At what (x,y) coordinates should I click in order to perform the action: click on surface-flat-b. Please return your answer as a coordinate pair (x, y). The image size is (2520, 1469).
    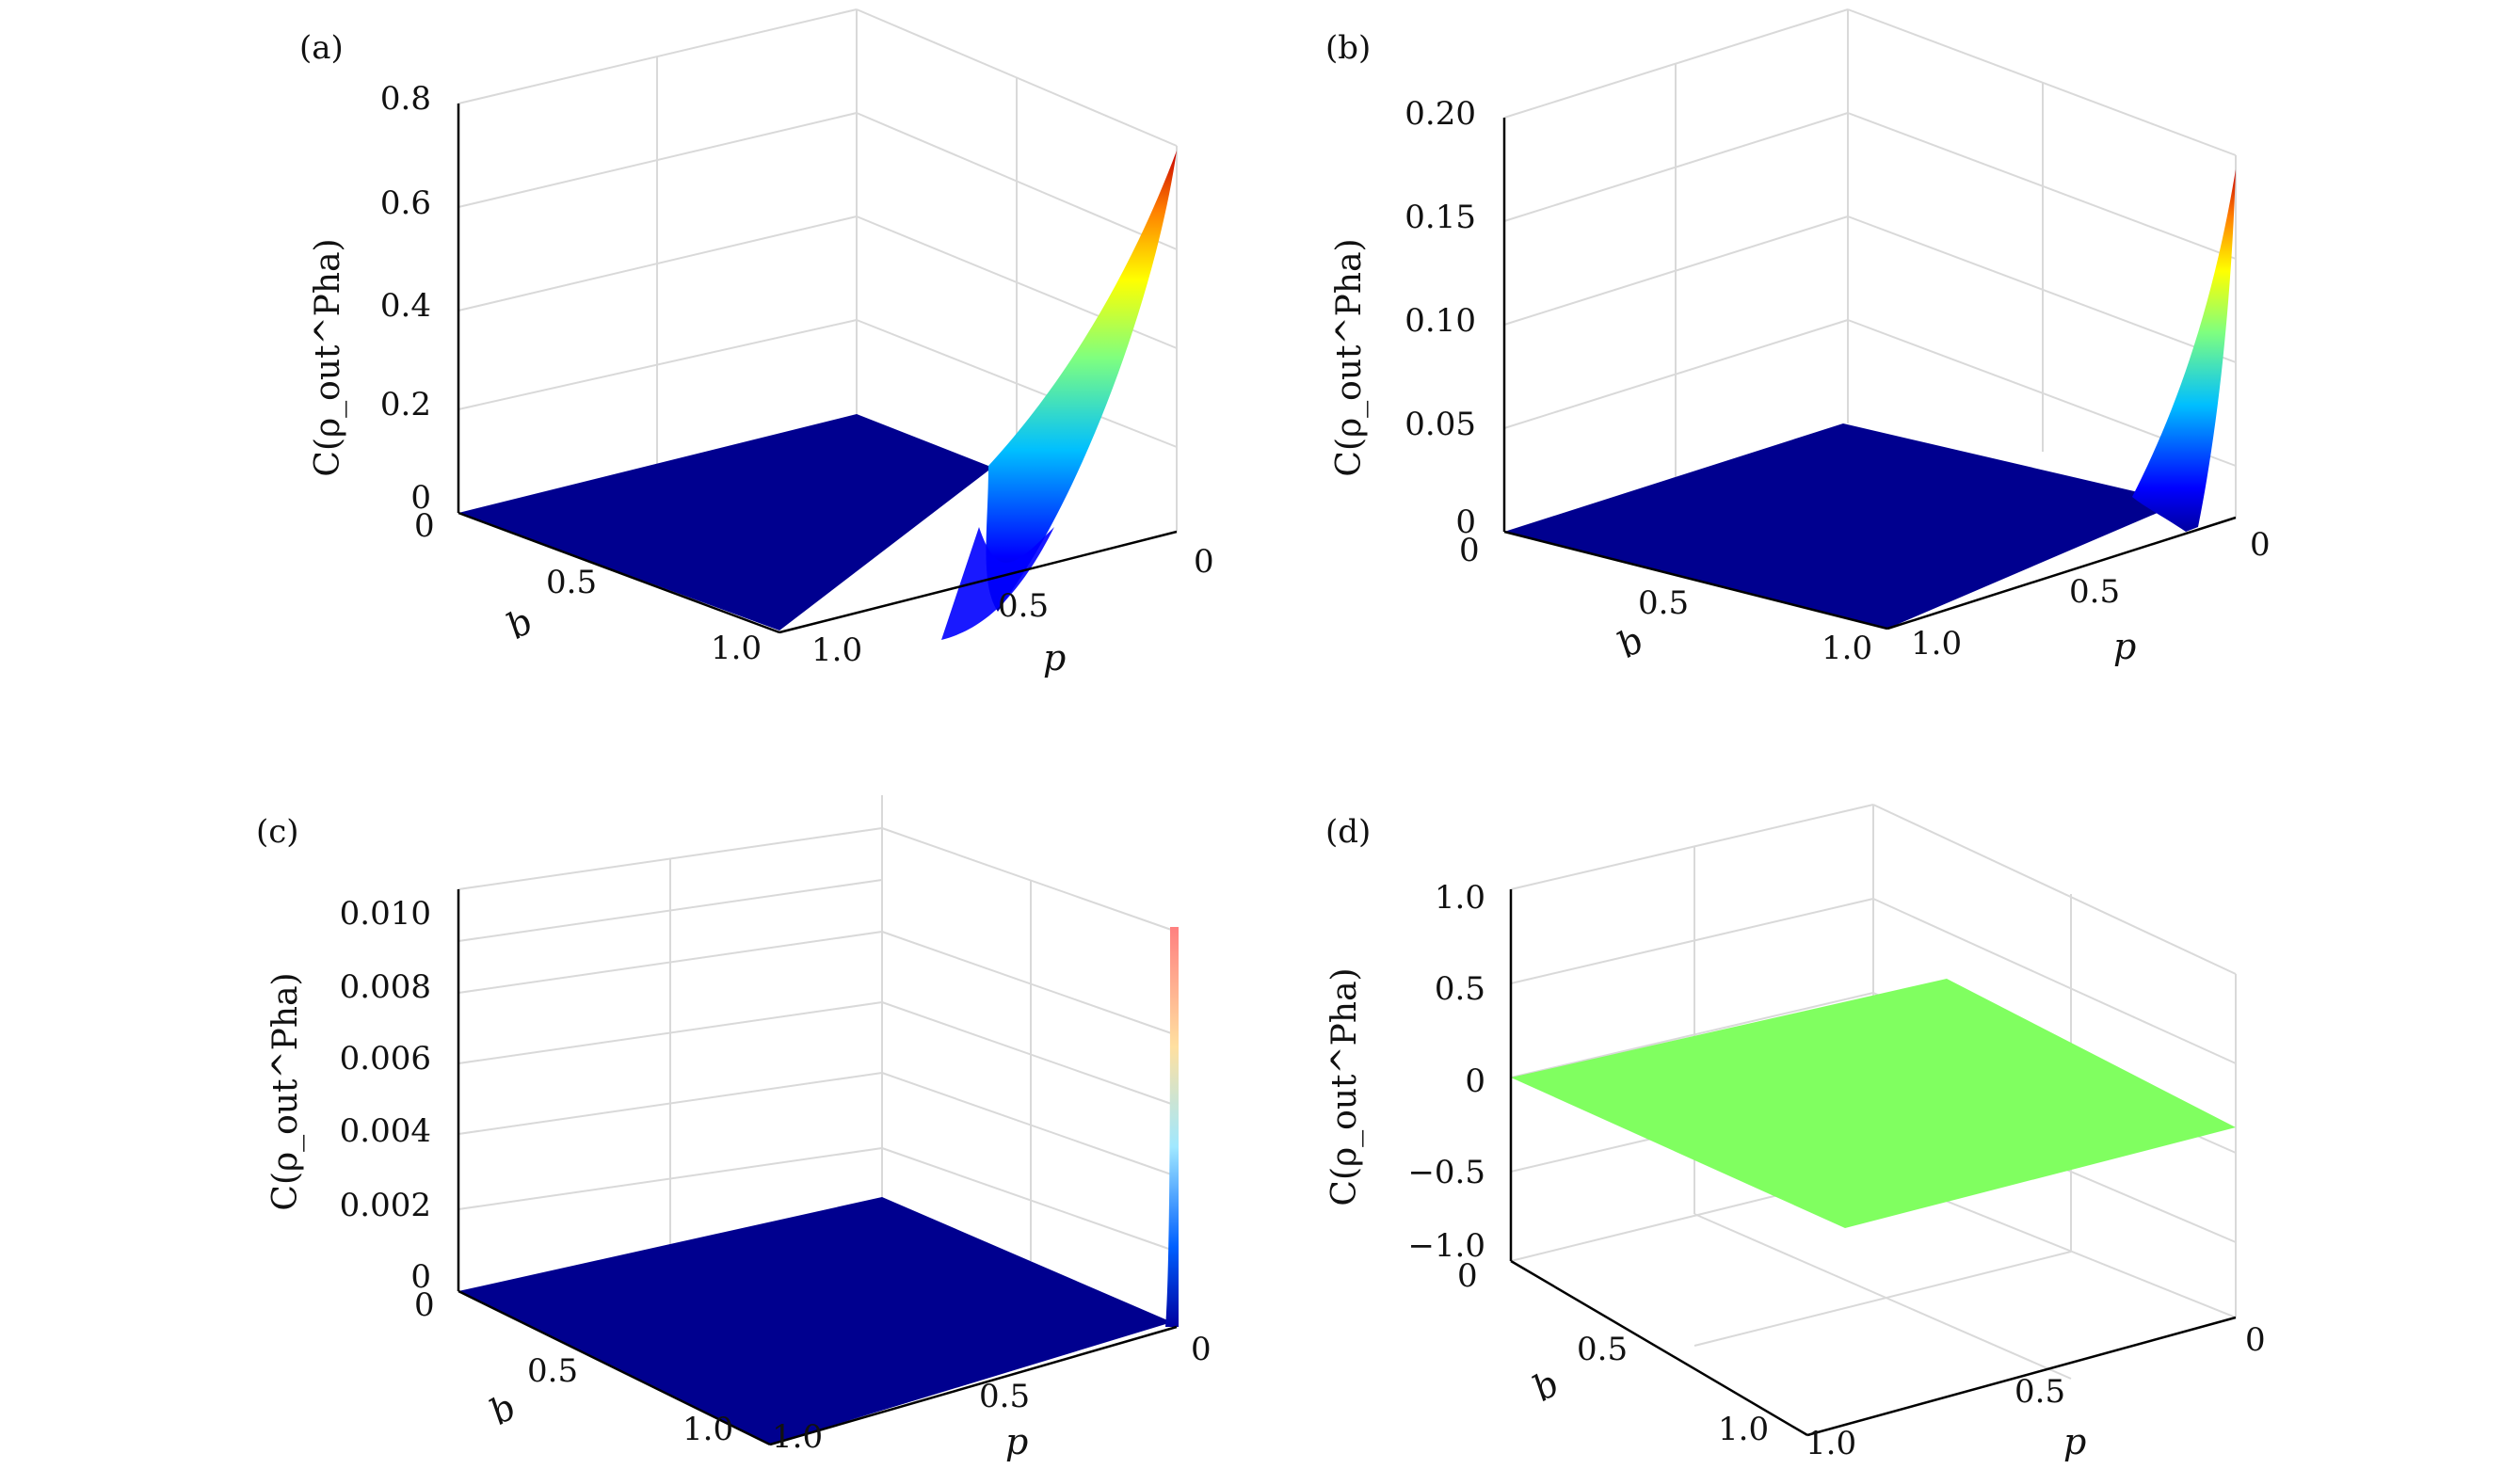
    Looking at the image, I should click on (1845, 526).